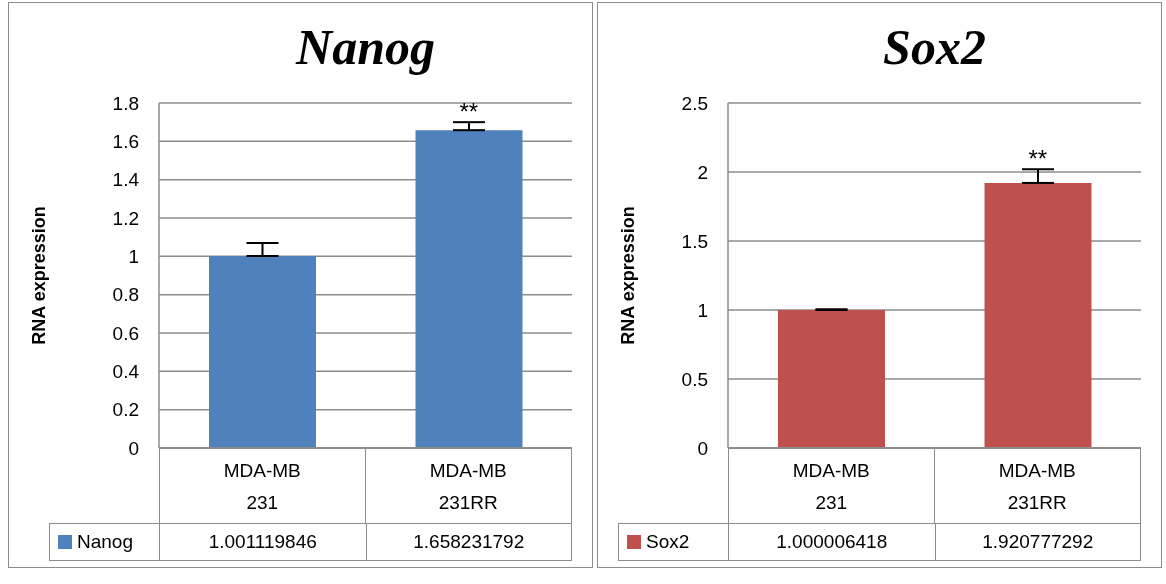  Describe the element at coordinates (694, 379) in the screenshot. I see `y-tick-label: 0.5` at that location.